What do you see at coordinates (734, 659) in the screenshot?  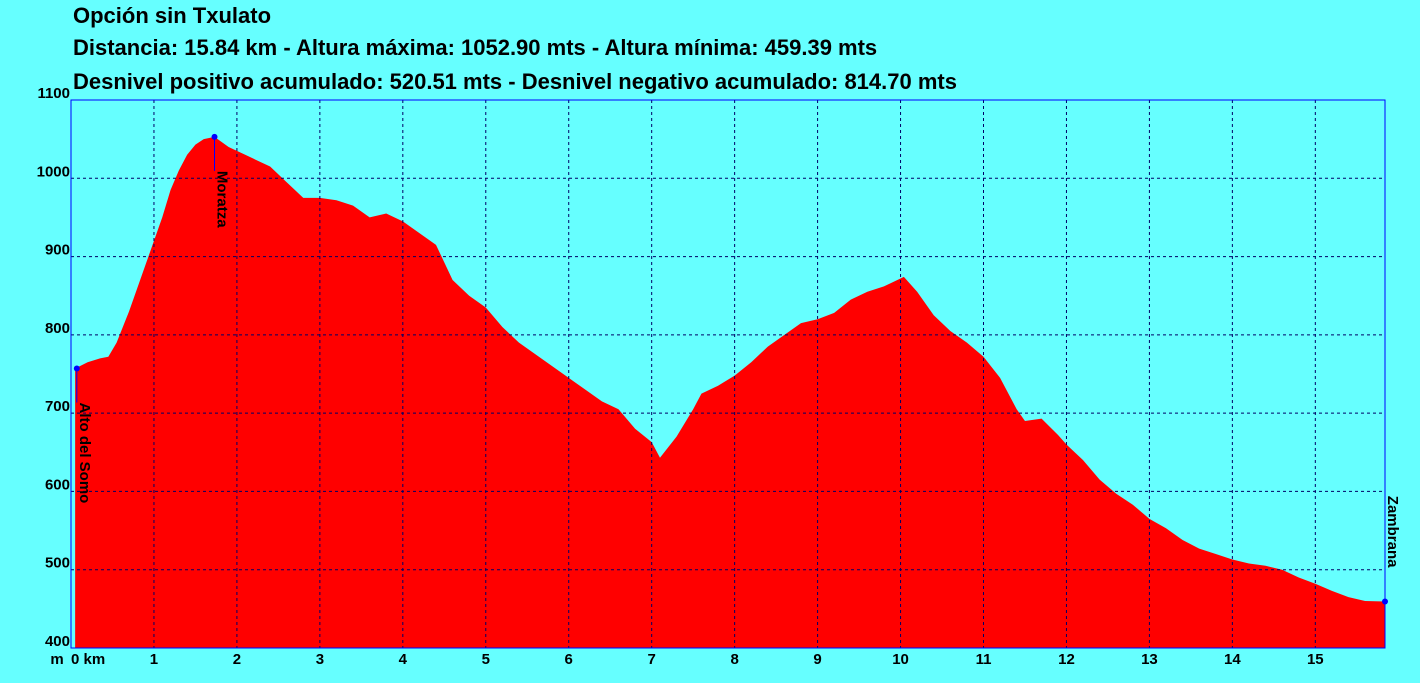 I see `x-tick-label: 8` at bounding box center [734, 659].